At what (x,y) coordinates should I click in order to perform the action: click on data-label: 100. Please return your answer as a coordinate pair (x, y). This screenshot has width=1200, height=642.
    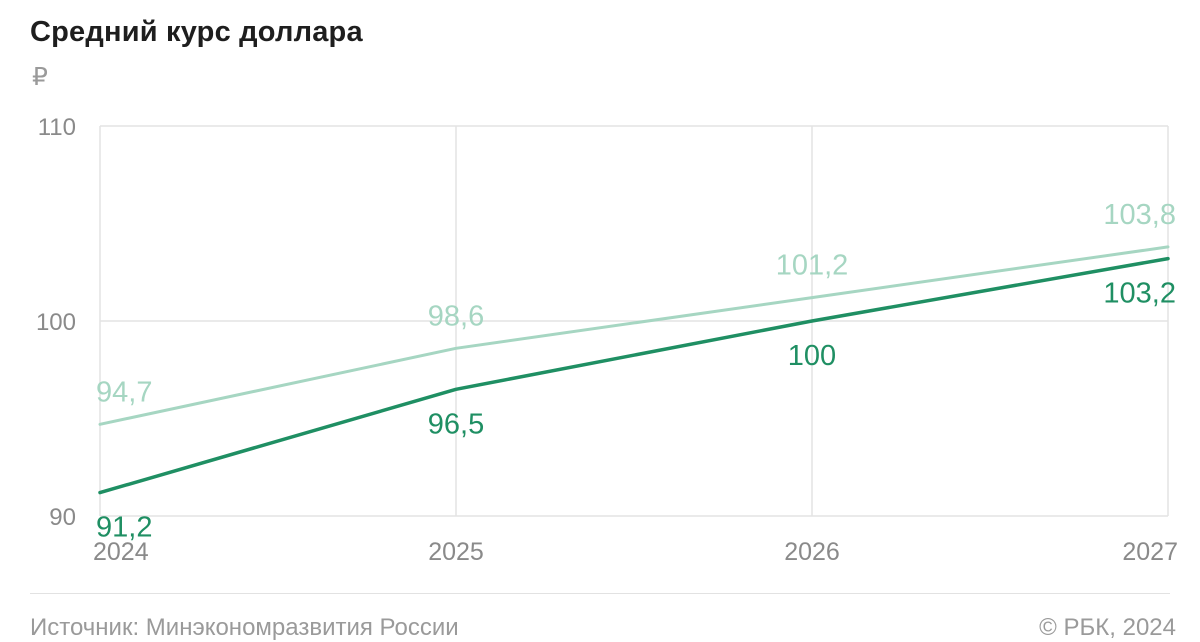
    Looking at the image, I should click on (812, 356).